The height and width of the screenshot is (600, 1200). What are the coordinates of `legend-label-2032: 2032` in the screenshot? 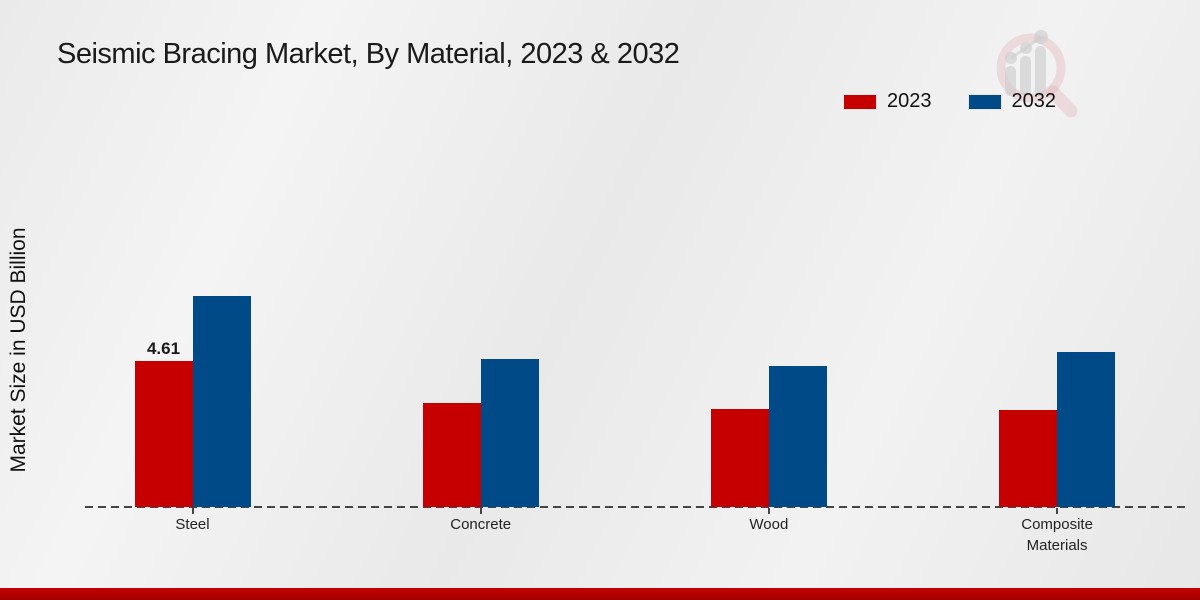 It's located at (1034, 101).